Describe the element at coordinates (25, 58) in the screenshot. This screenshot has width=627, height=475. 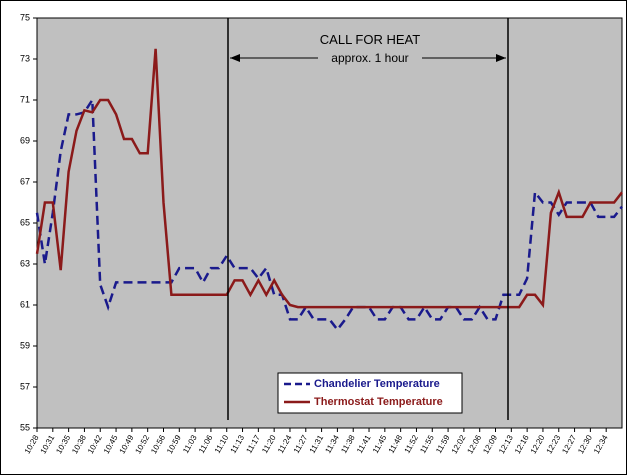
I see `y-tick-label: 73` at that location.